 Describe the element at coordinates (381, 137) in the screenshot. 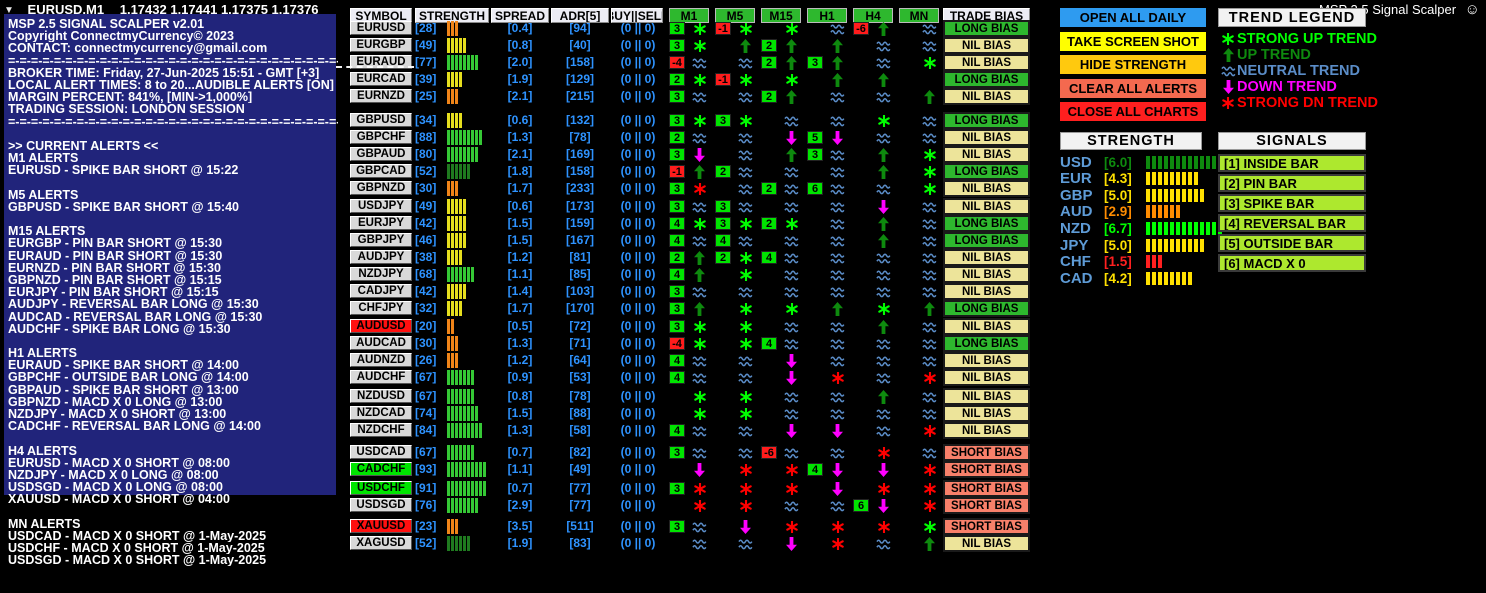

I see `symbol-cell: GBPCHF` at that location.